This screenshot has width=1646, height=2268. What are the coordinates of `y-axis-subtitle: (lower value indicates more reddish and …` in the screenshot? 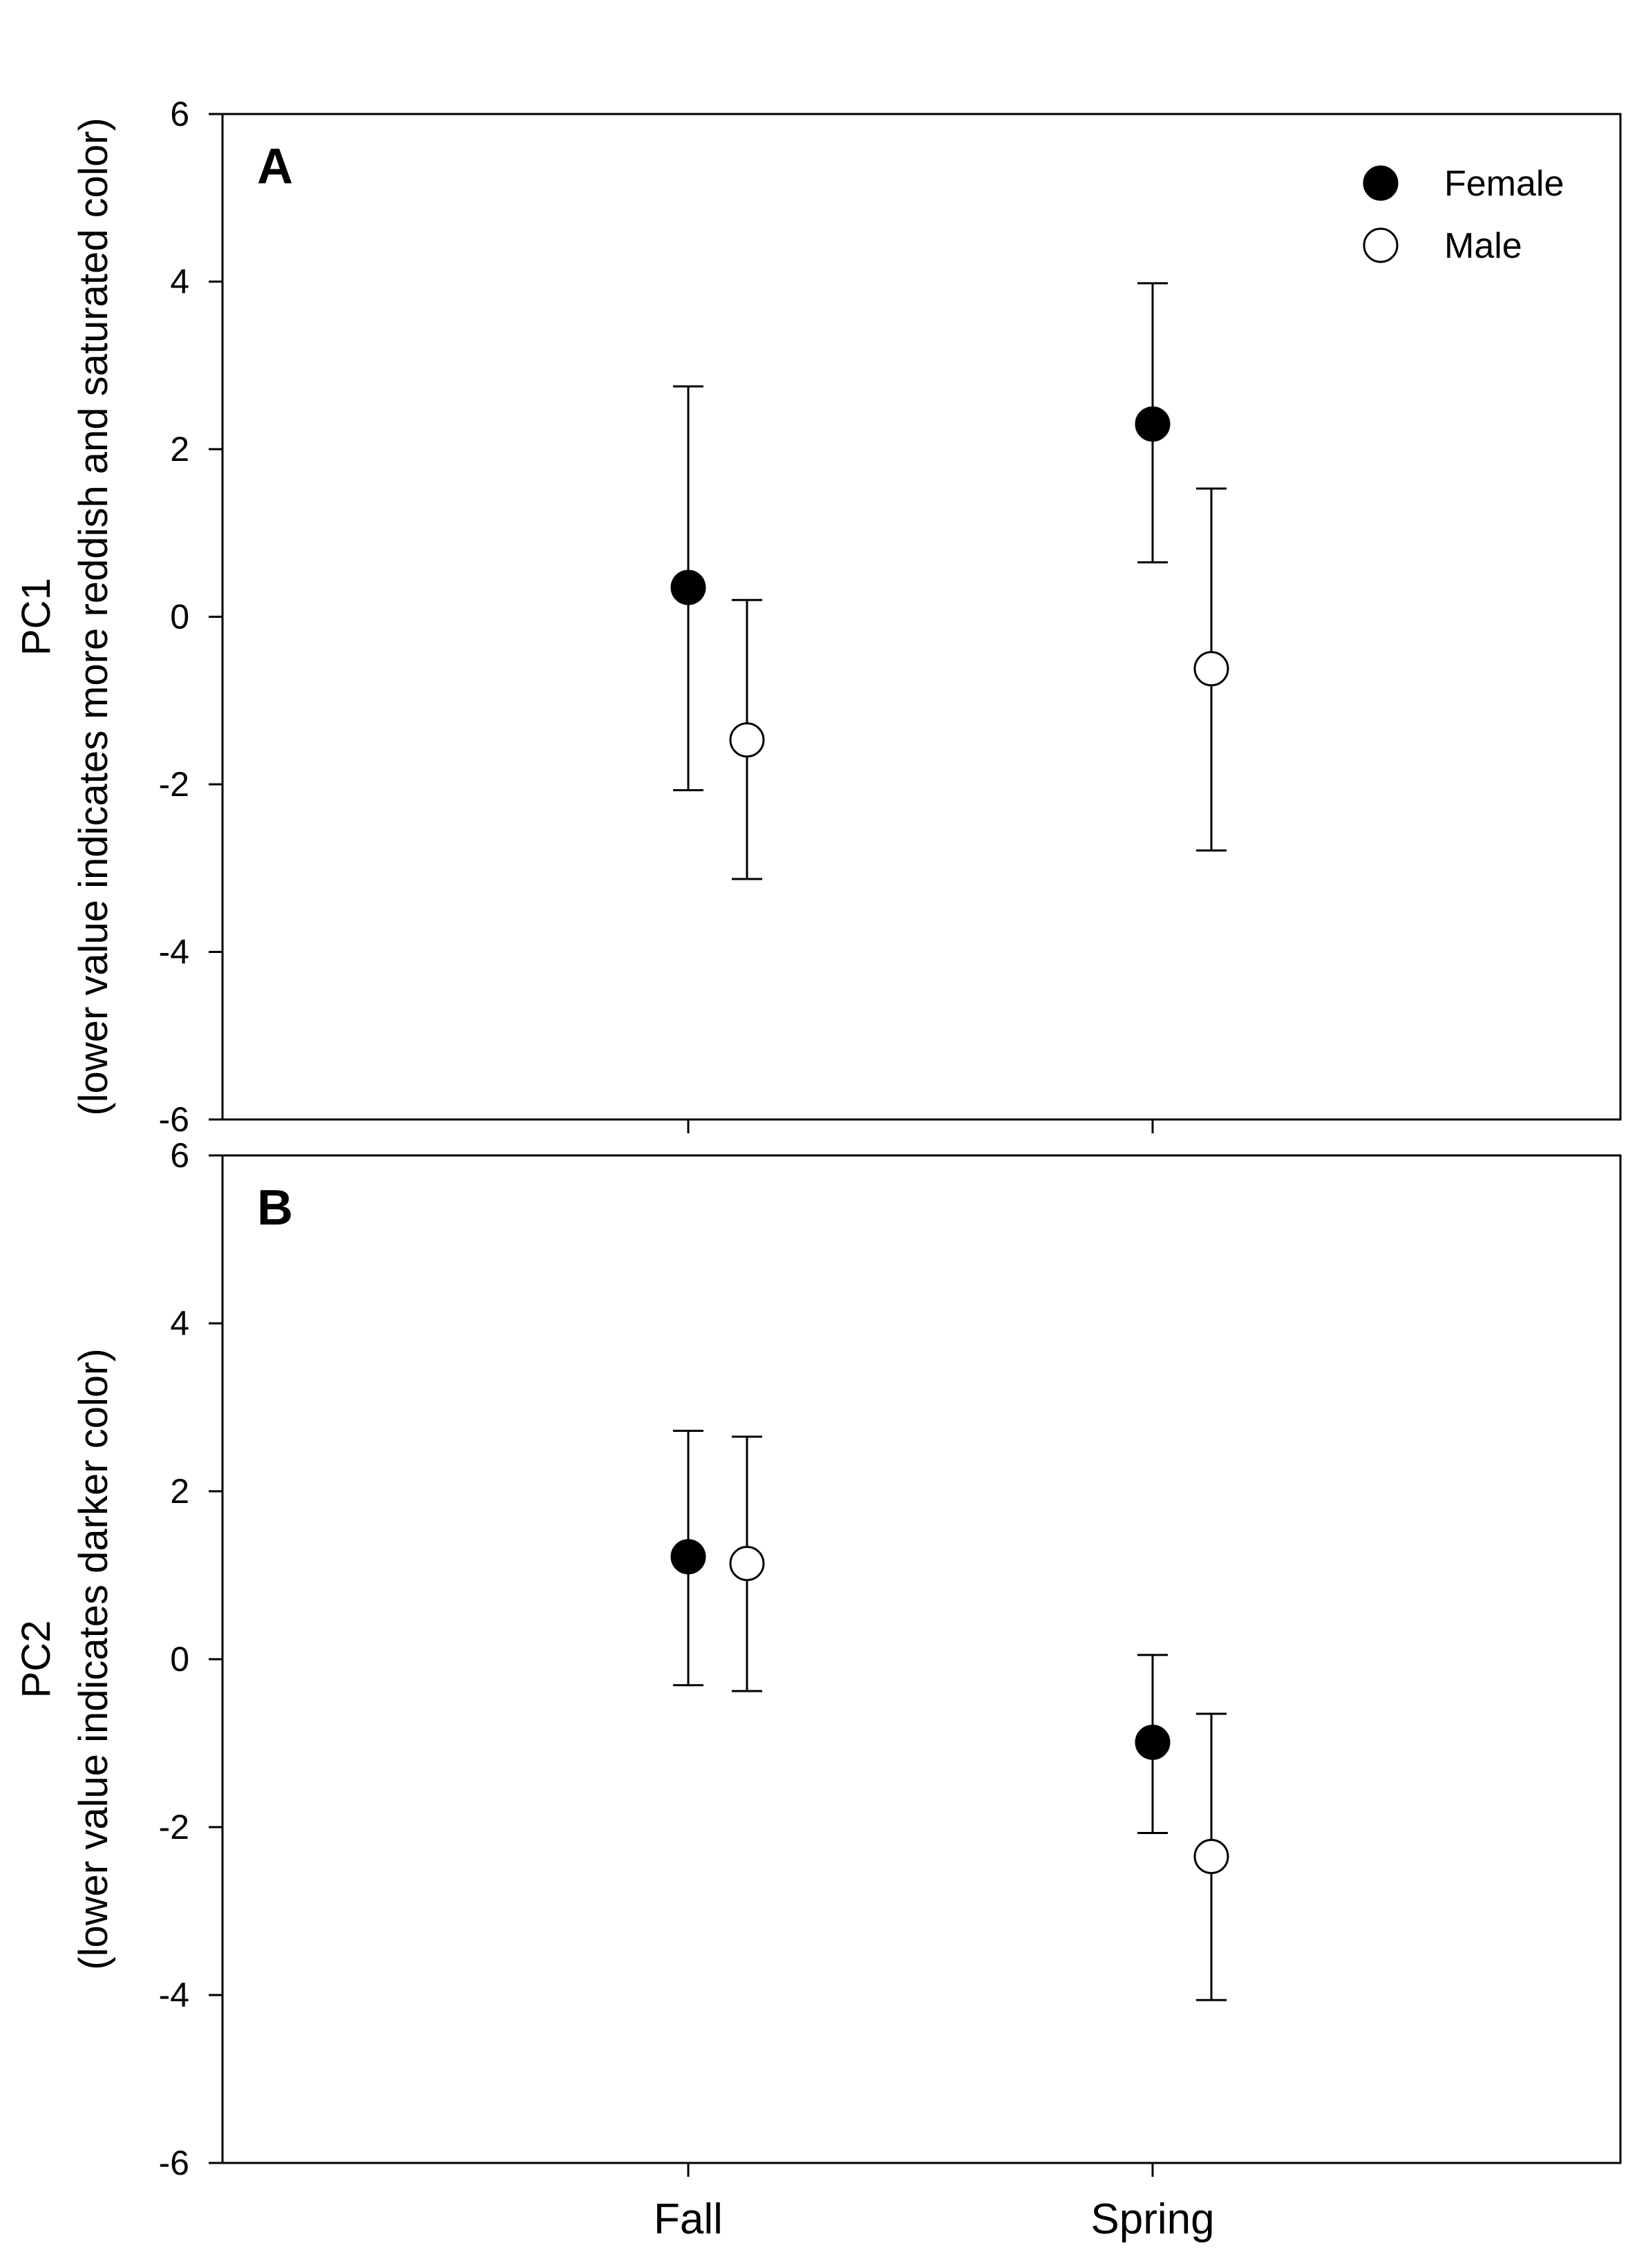 It's located at (93, 616).